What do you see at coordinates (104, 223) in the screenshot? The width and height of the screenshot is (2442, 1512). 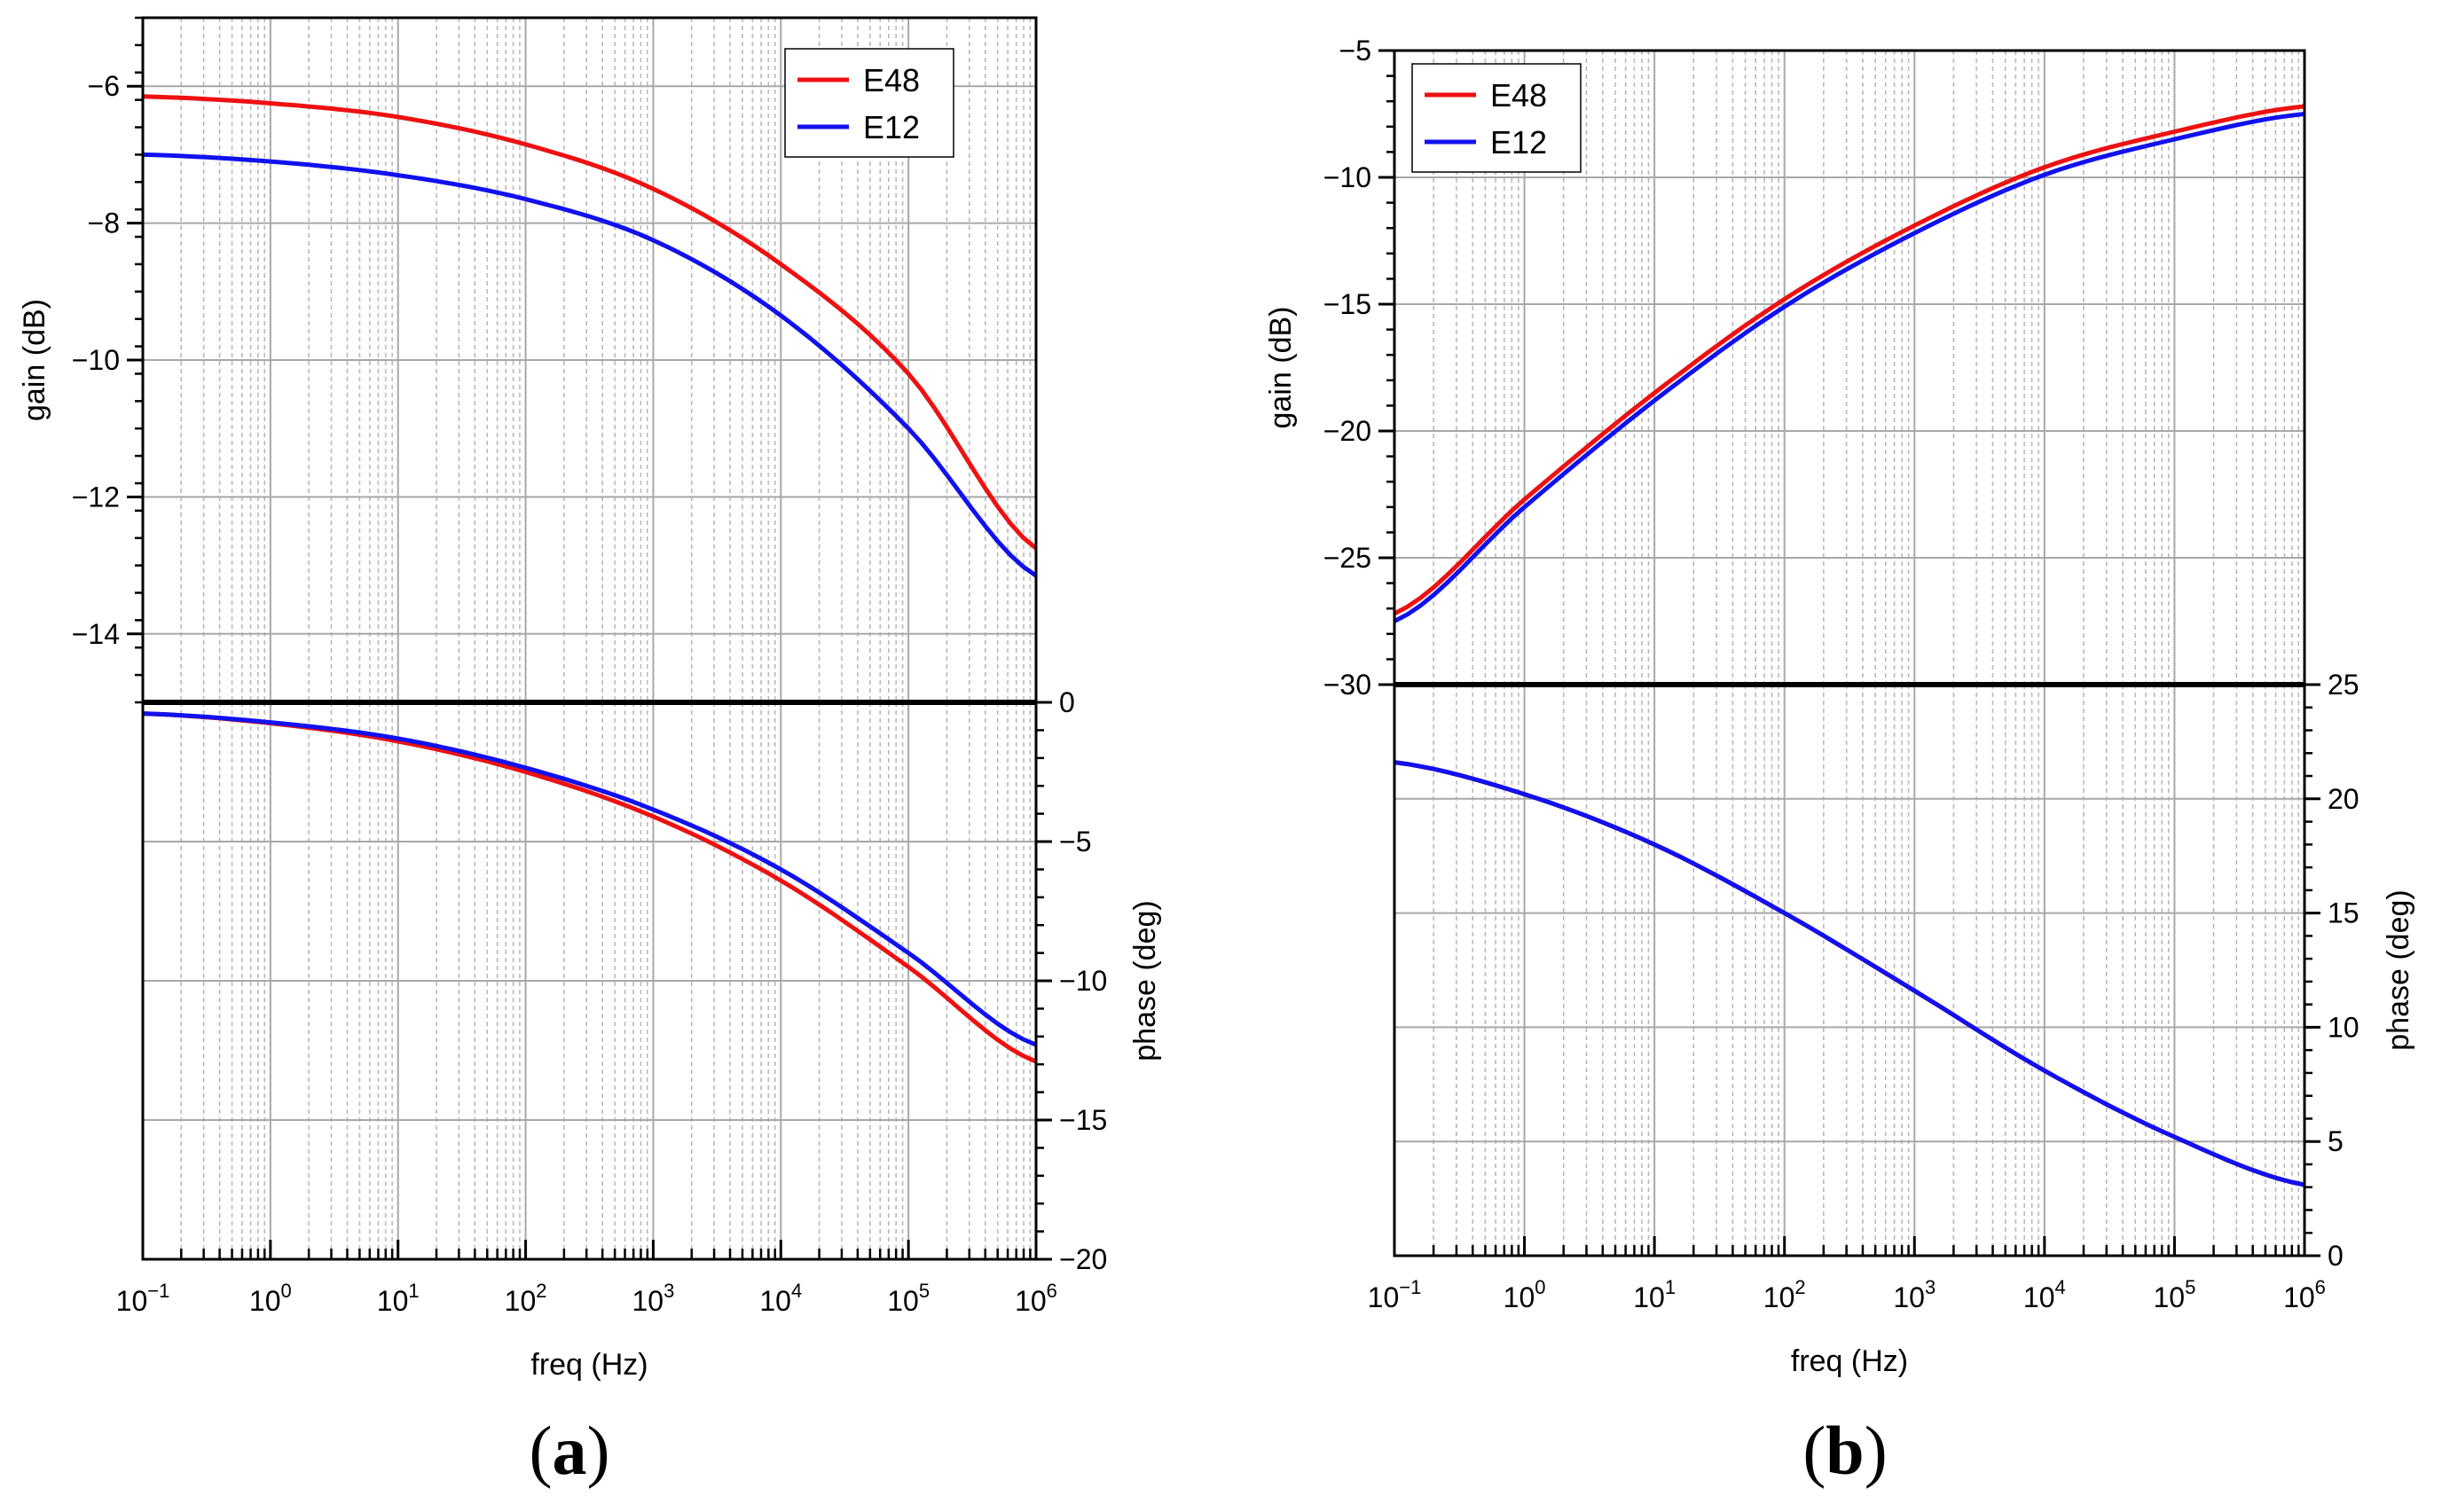 I see `y-tick-label: −8` at bounding box center [104, 223].